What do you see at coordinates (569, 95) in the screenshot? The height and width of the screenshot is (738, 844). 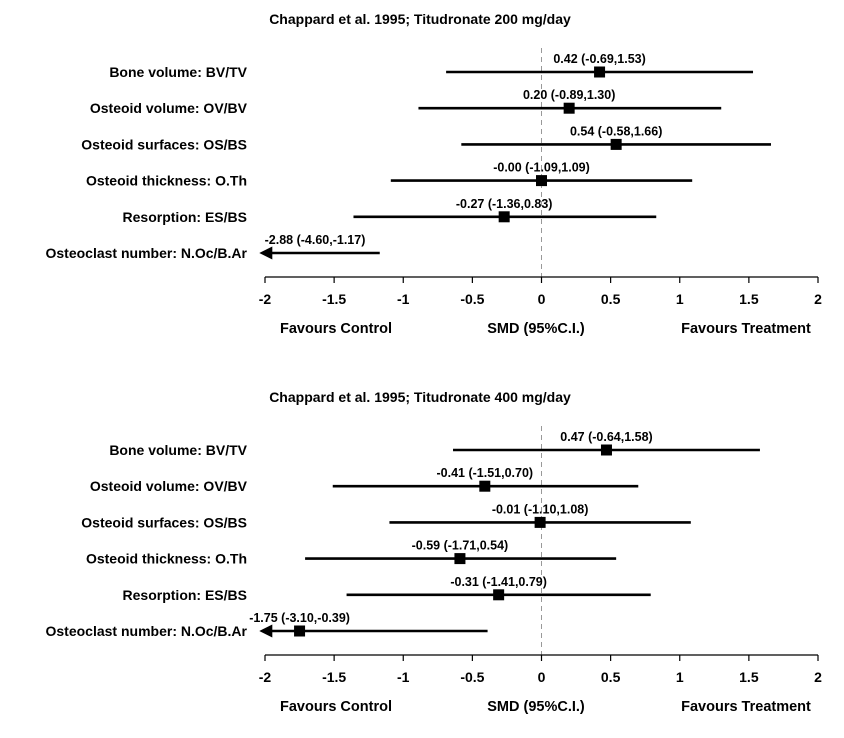 I see `data-label: 0.20 (-0.89,1.30)` at bounding box center [569, 95].